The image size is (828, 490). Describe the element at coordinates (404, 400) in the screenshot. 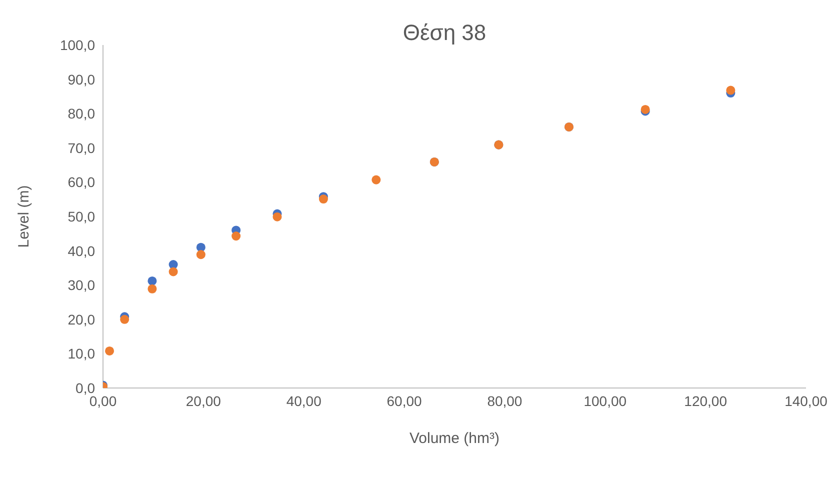

I see `x-tick-label: 60,00` at that location.